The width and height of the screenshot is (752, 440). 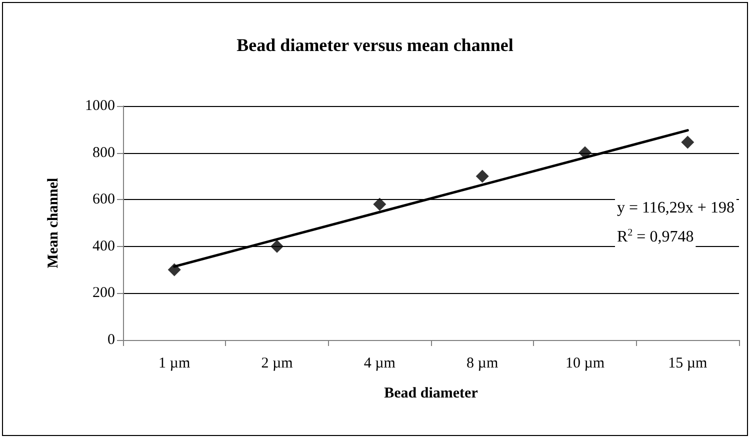 What do you see at coordinates (688, 364) in the screenshot?
I see `x-tick-label: 15 µm` at bounding box center [688, 364].